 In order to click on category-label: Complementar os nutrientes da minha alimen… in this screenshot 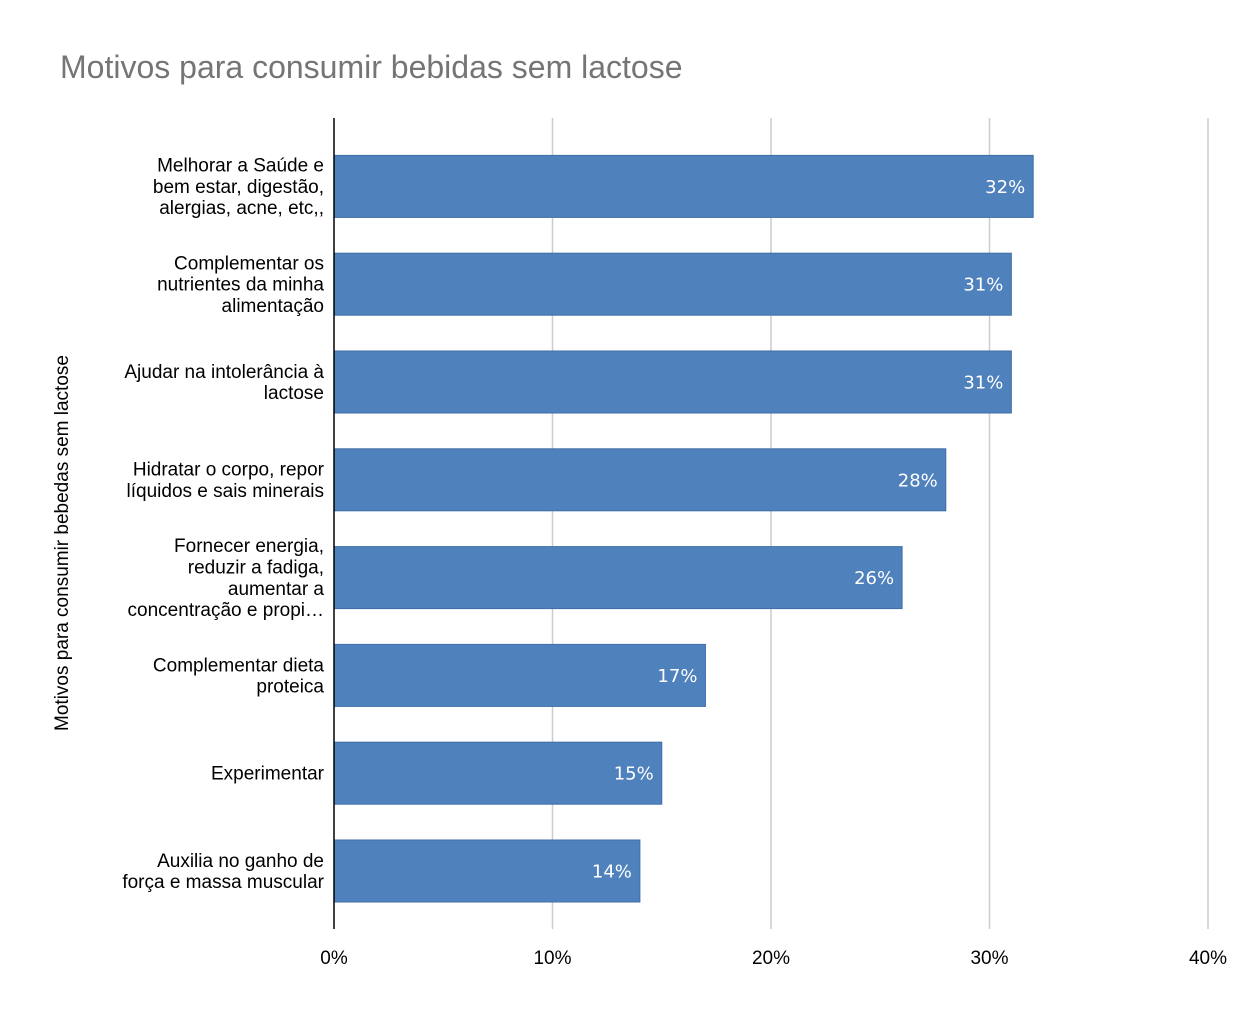, I will do `click(240, 285)`.